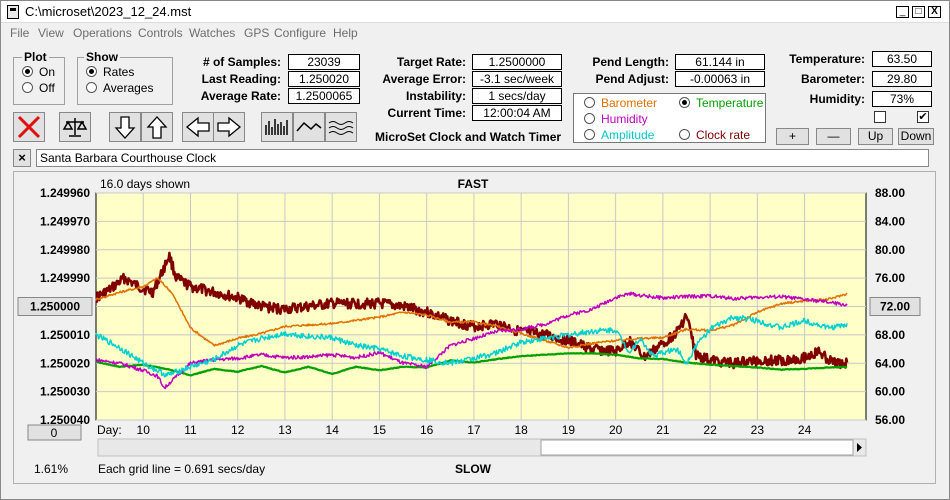  Describe the element at coordinates (109, 430) in the screenshot. I see `x-axis-label: Day:` at that location.